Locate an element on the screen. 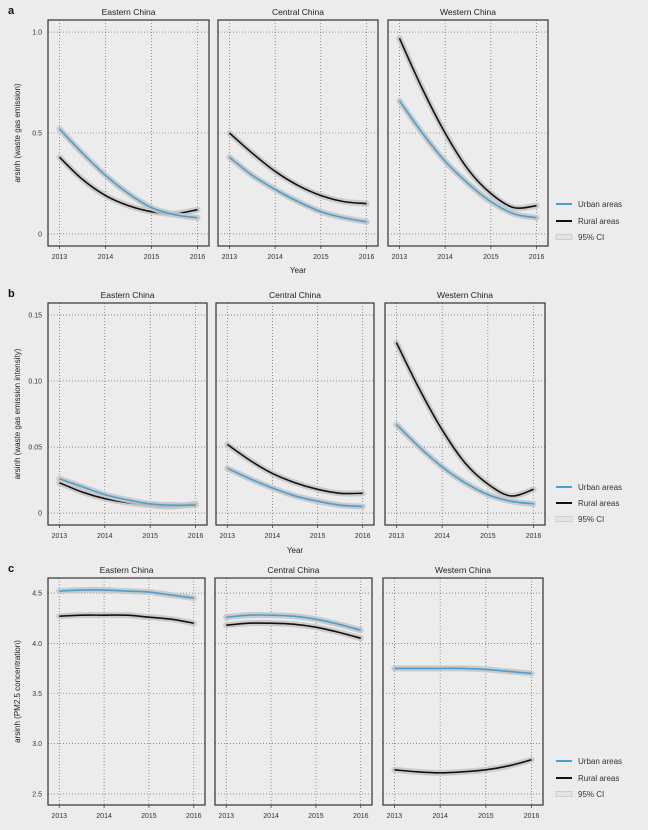 The width and height of the screenshot is (648, 830). y-tick-label: 0.15 is located at coordinates (35, 315).